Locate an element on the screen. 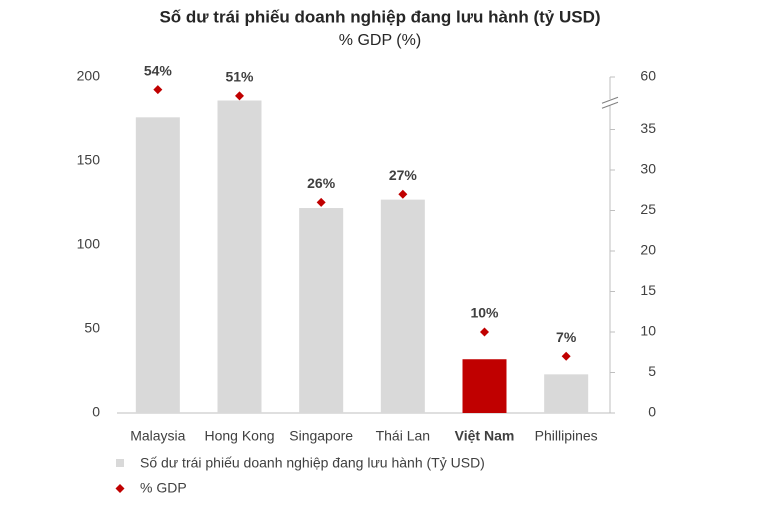  y2-tick-label: 0 is located at coordinates (652, 412).